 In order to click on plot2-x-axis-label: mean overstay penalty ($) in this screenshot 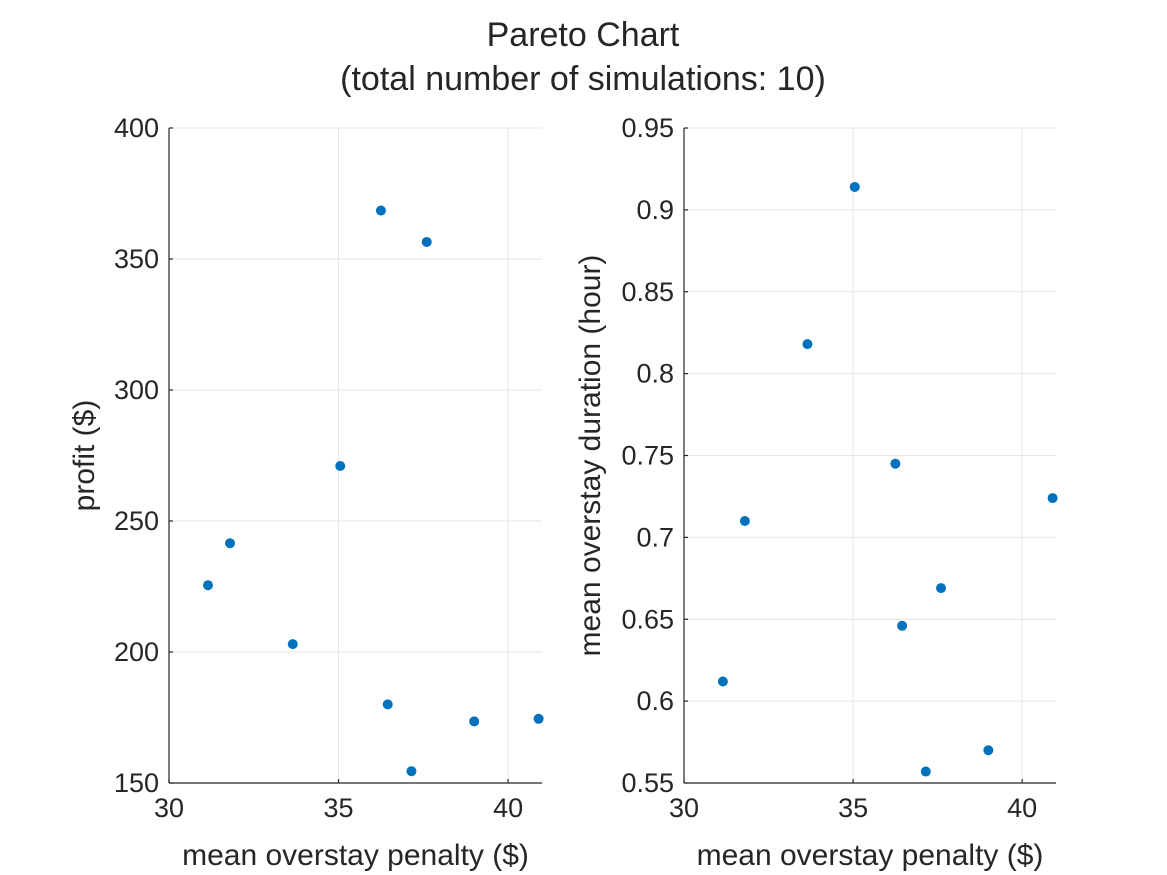, I will do `click(870, 855)`.